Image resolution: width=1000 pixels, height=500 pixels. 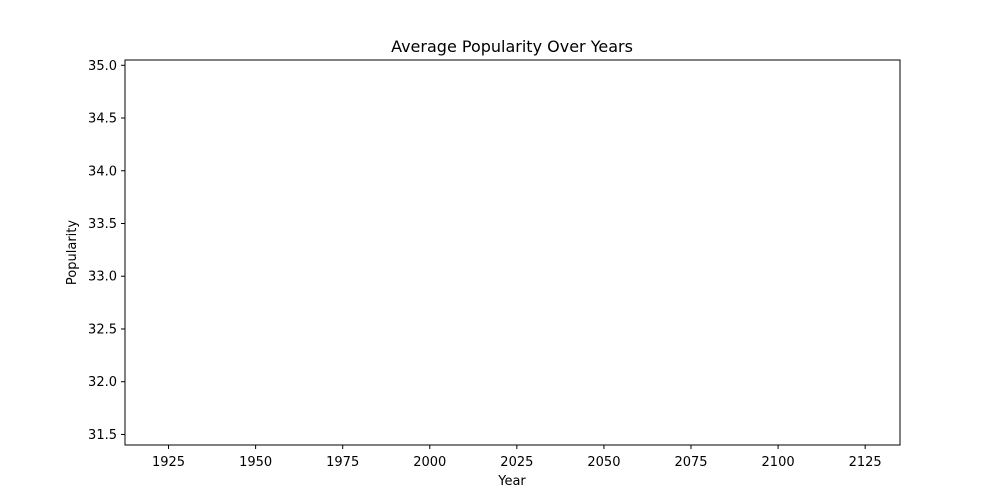 What do you see at coordinates (511, 481) in the screenshot?
I see `x-axis-label: Year` at bounding box center [511, 481].